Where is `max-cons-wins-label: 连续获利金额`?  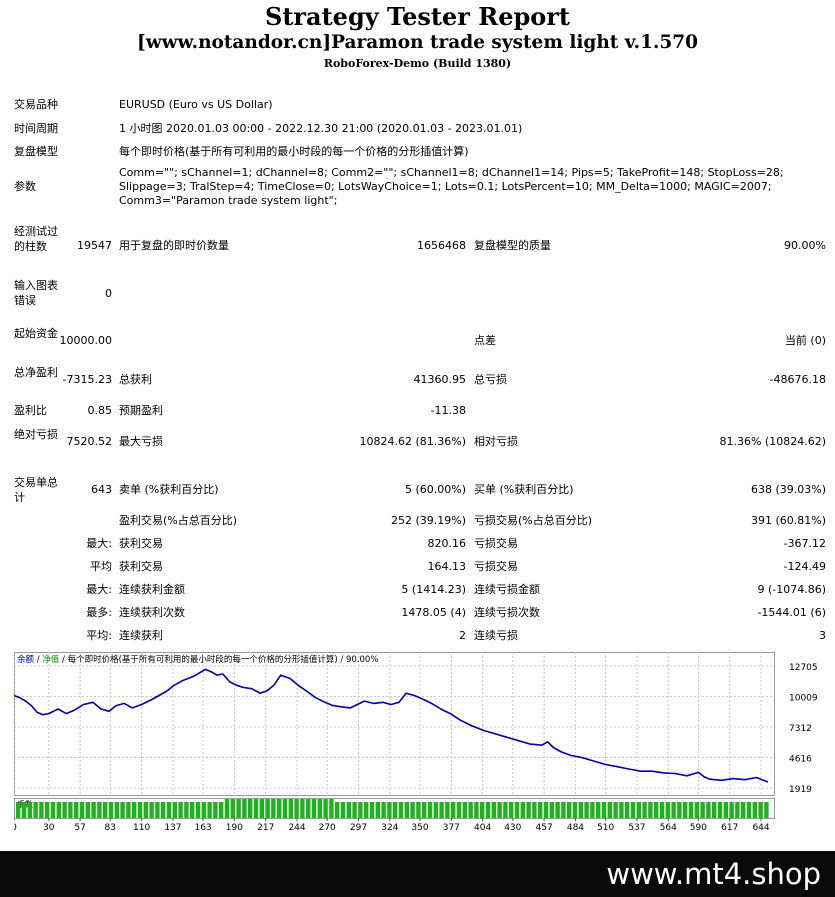 max-cons-wins-label: 连续获利金额 is located at coordinates (152, 589).